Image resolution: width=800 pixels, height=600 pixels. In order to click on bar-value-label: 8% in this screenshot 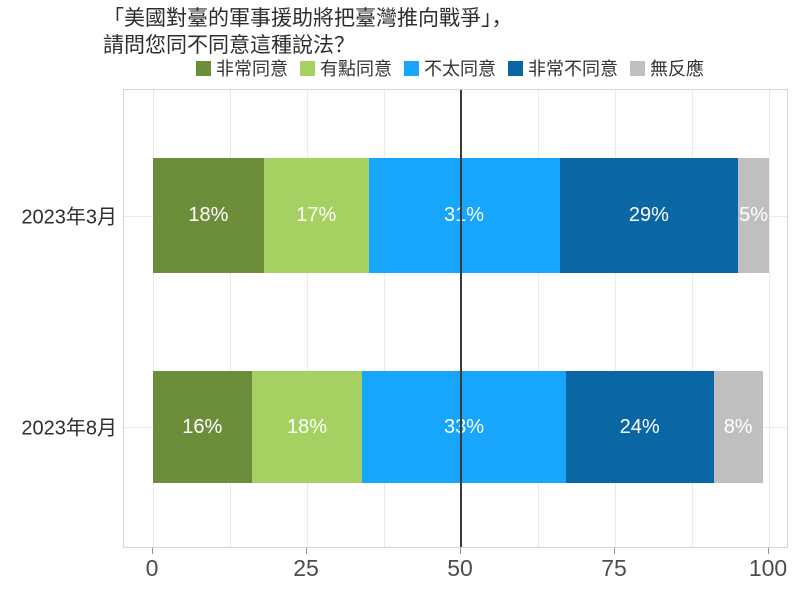, I will do `click(738, 426)`.